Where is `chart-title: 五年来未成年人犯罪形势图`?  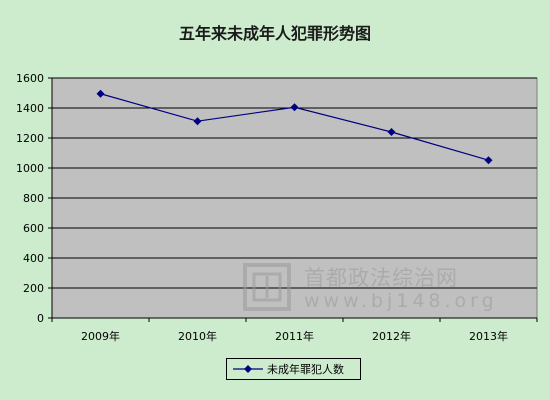 chart-title: 五年来未成年人犯罪形势图 is located at coordinates (274, 33).